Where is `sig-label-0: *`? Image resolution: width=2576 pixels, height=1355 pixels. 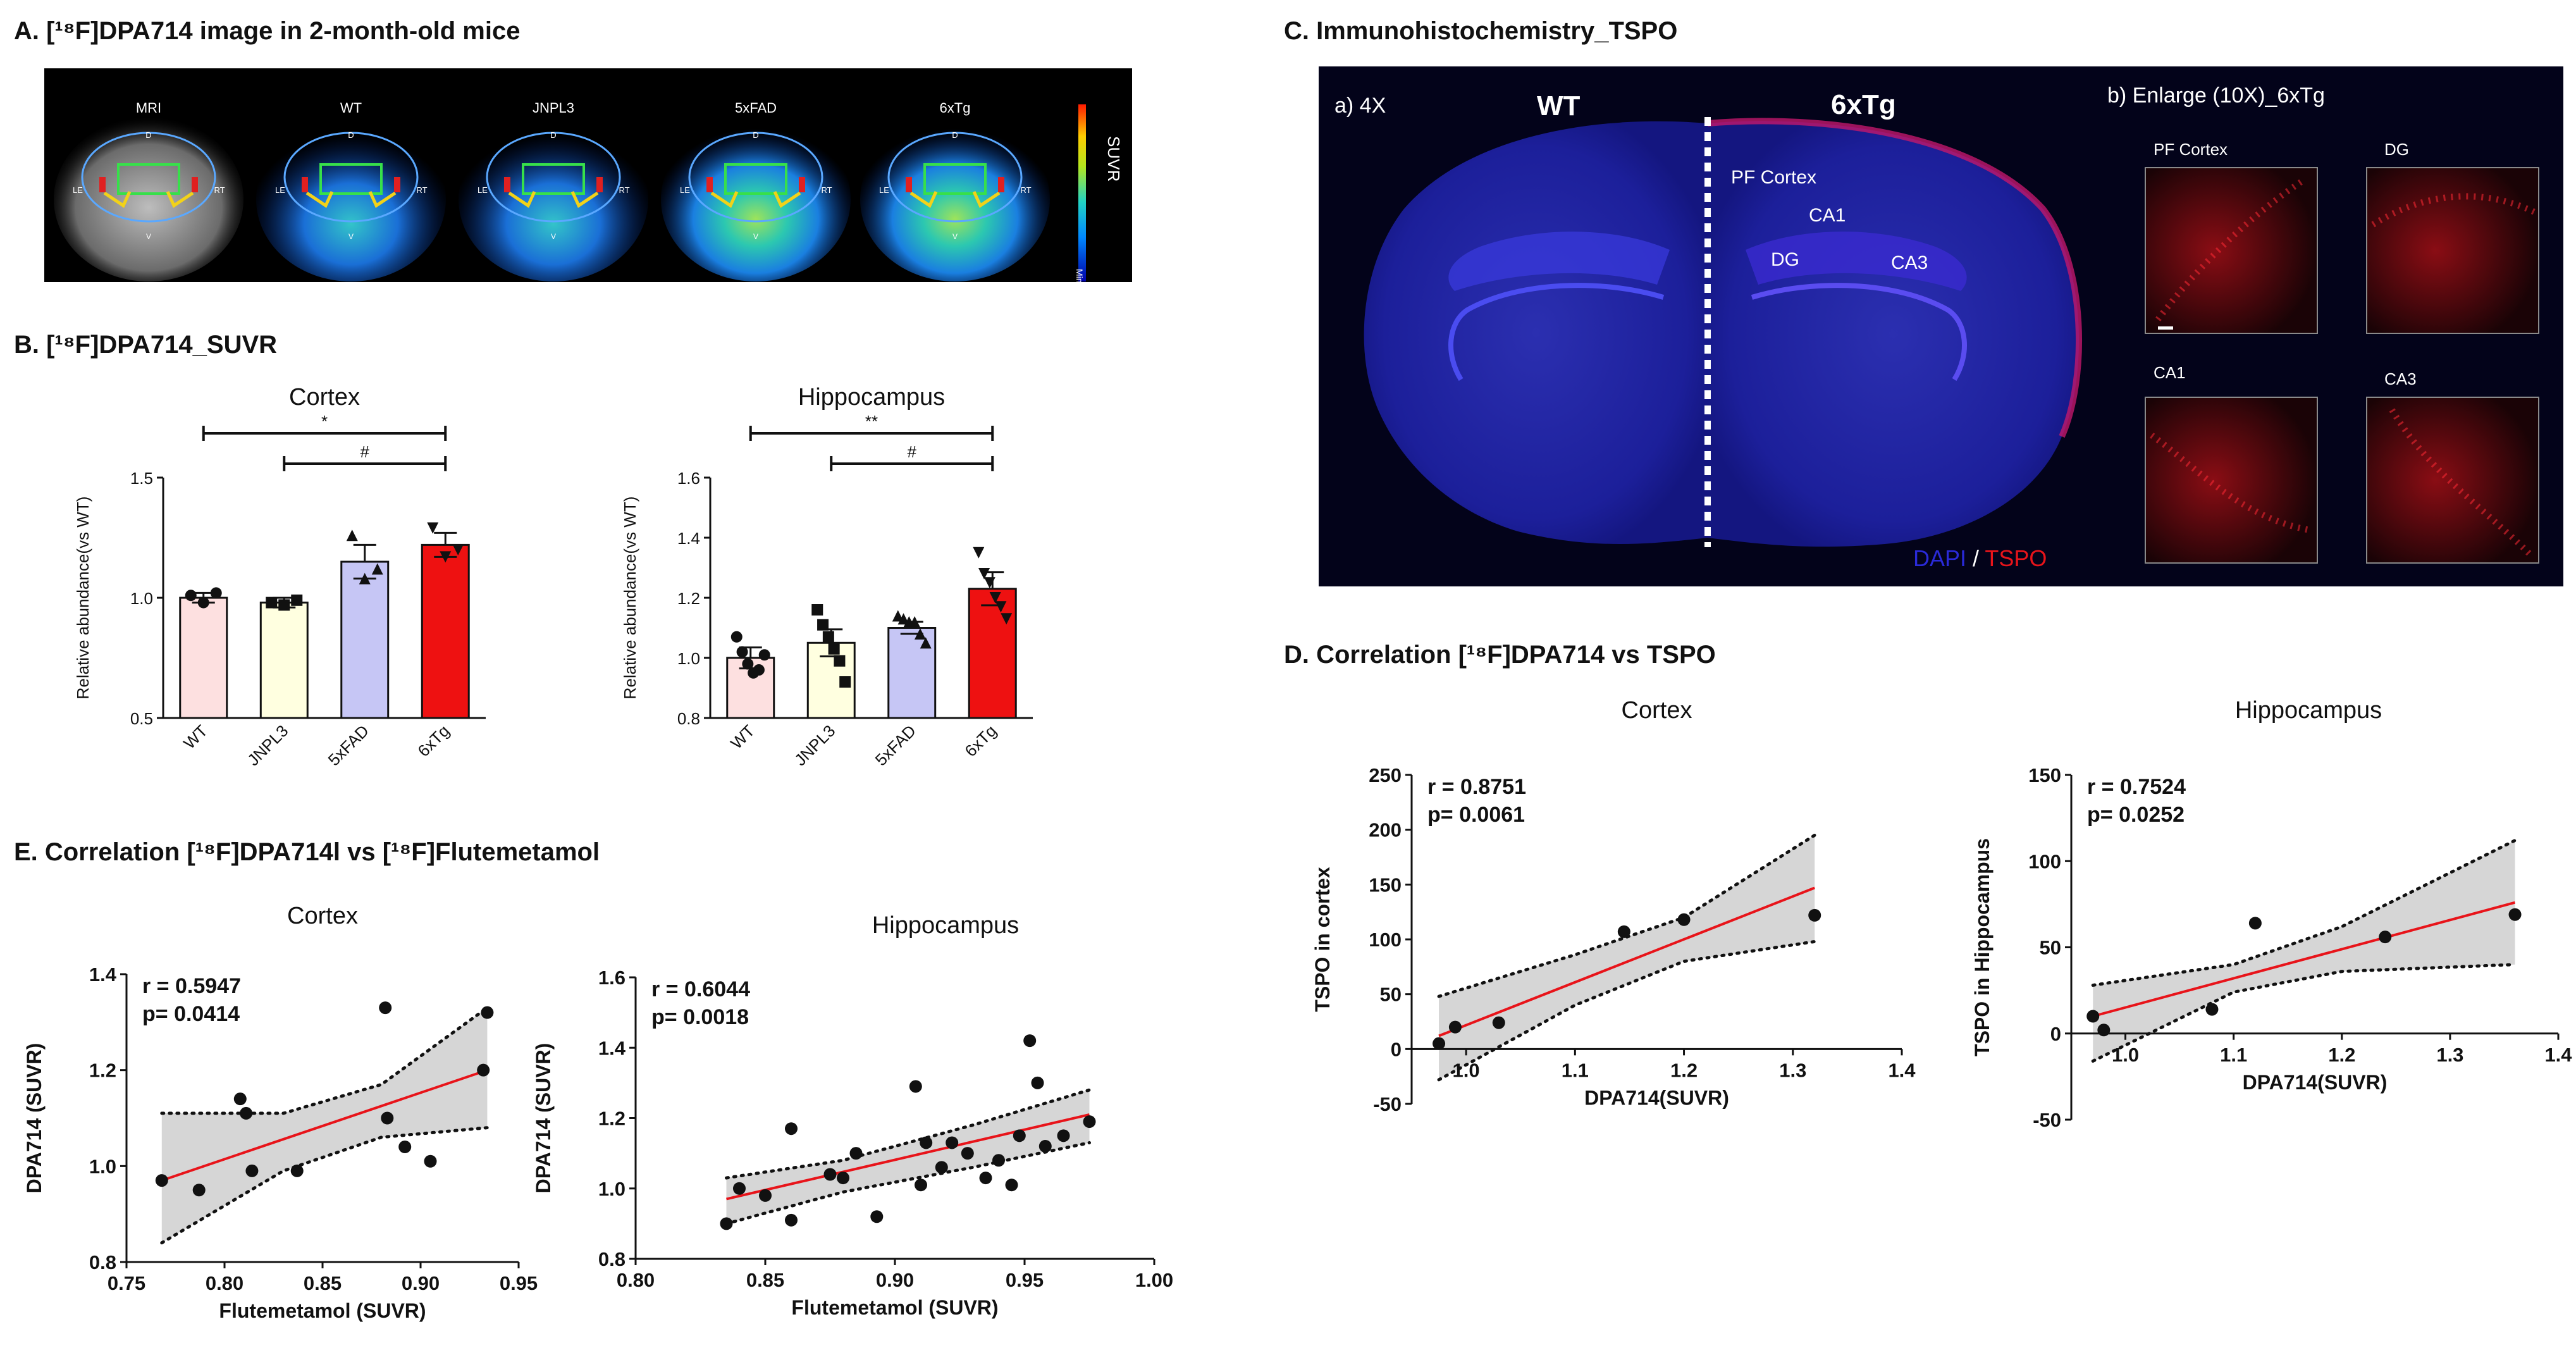
sig-label-0: * is located at coordinates (324, 421).